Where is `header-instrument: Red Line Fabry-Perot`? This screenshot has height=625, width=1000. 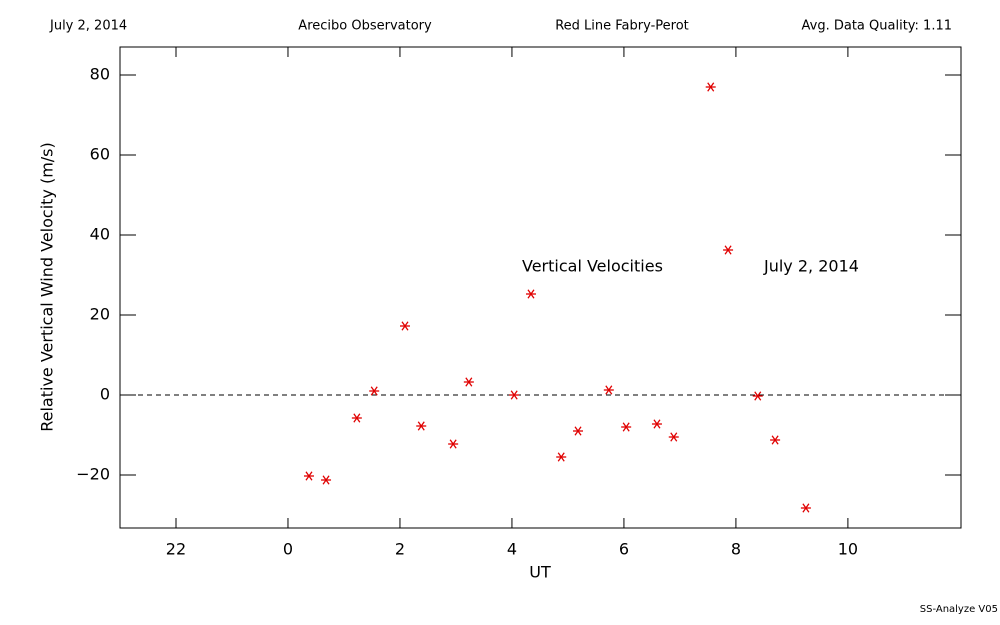
header-instrument: Red Line Fabry-Perot is located at coordinates (622, 26).